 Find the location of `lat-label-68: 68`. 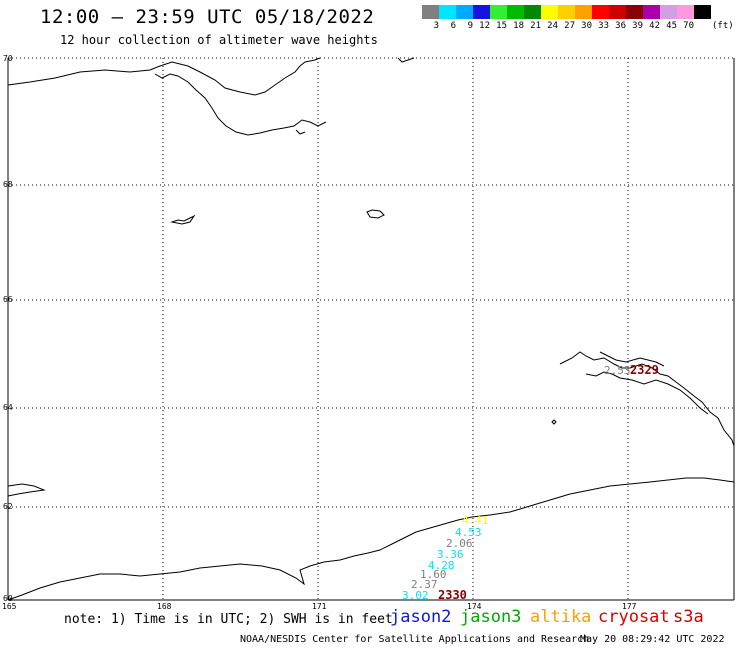

lat-label-68: 68 is located at coordinates (8, 184).